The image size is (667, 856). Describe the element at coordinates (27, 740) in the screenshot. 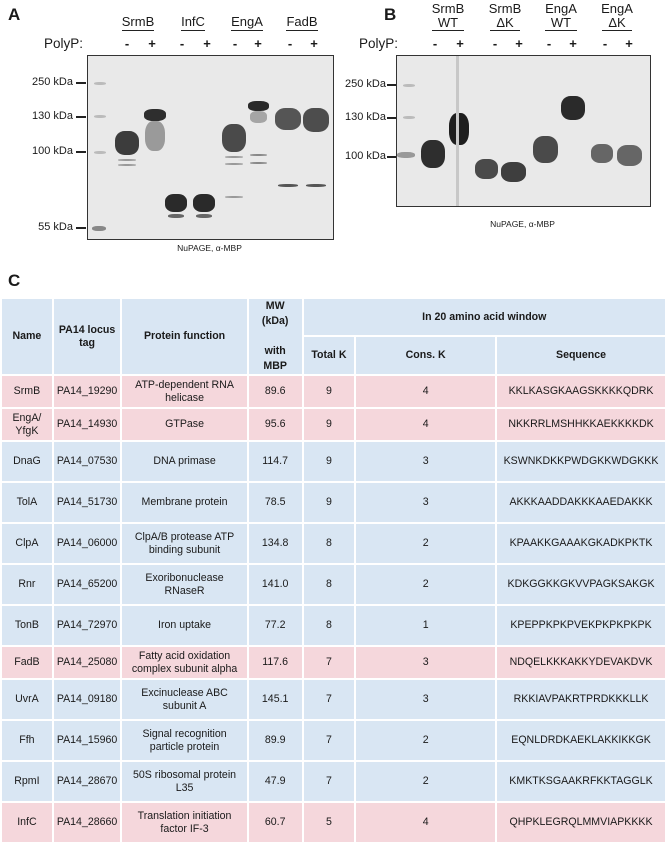

I see `cell-name: Ffh` at that location.